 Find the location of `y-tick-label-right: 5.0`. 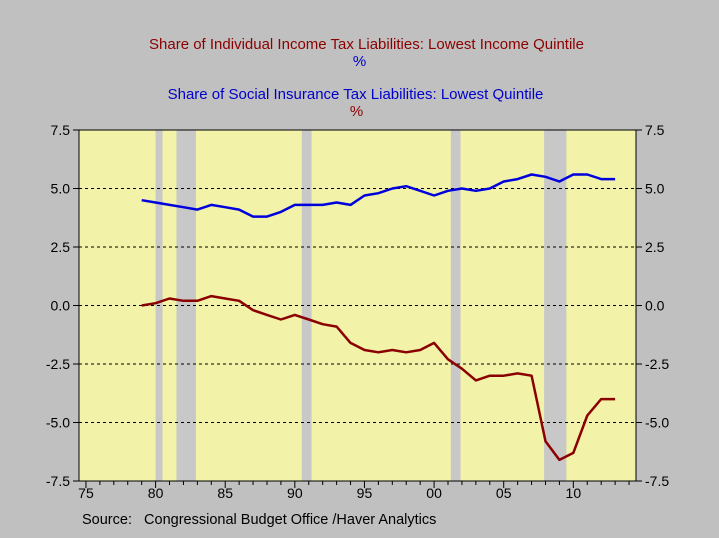

y-tick-label-right: 5.0 is located at coordinates (655, 189).